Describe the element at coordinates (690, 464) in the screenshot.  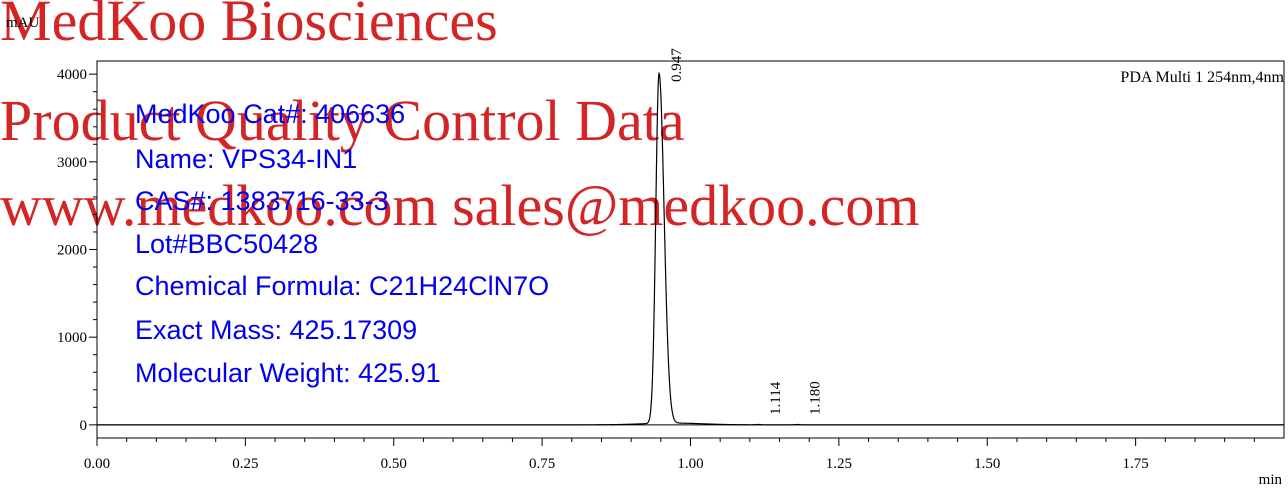
I see `x-tick-label: 1.00` at that location.